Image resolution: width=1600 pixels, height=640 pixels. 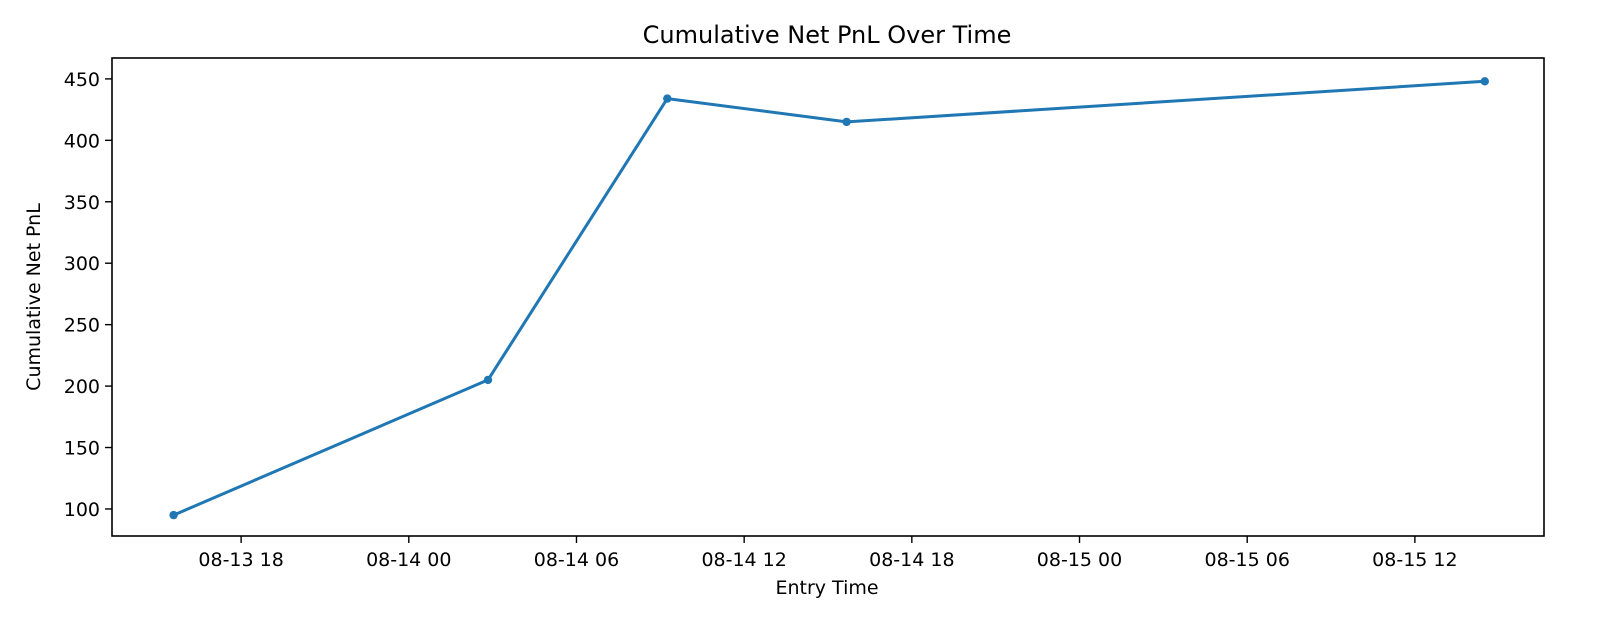 What do you see at coordinates (911, 560) in the screenshot?
I see `x-tick-label: 08-14 18` at bounding box center [911, 560].